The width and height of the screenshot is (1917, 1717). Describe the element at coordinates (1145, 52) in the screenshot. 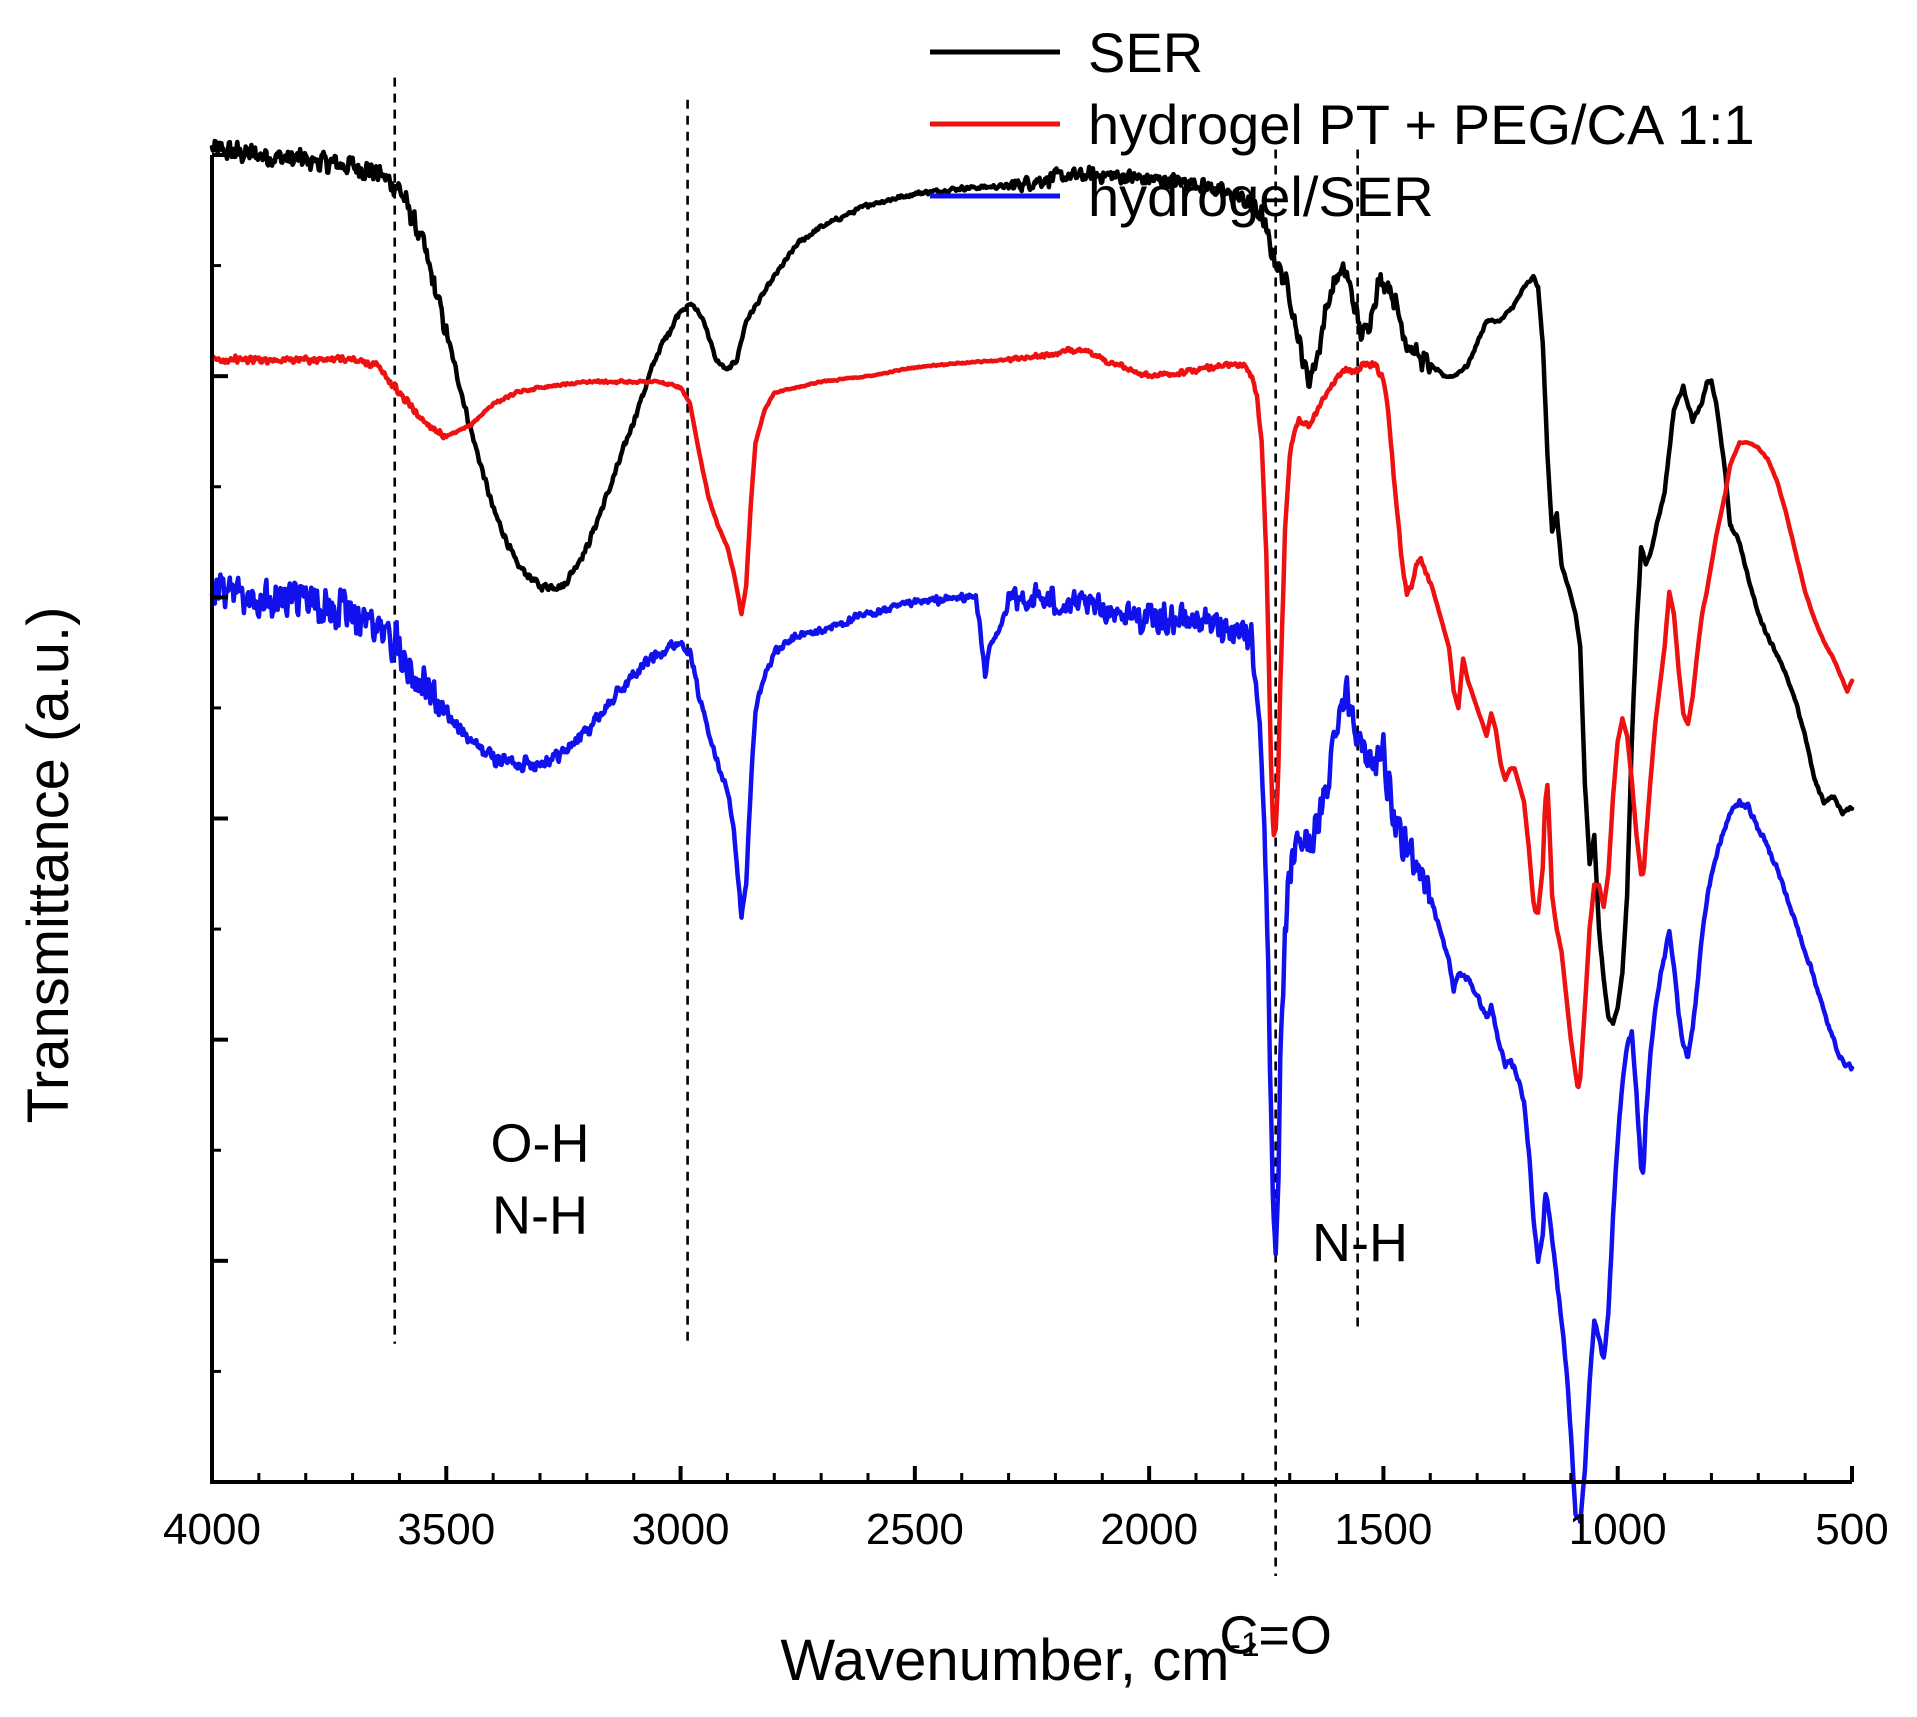

I see `legend-label: SER` at that location.